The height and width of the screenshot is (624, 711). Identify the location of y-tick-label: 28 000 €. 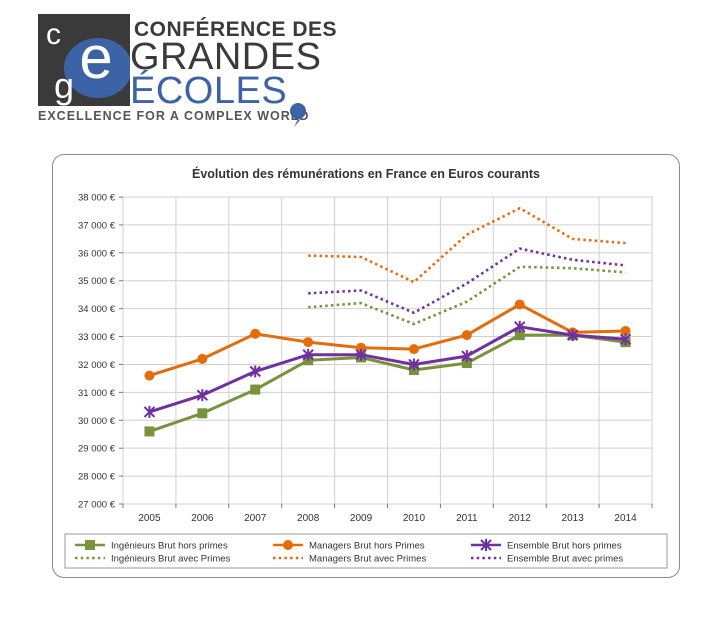
(97, 477).